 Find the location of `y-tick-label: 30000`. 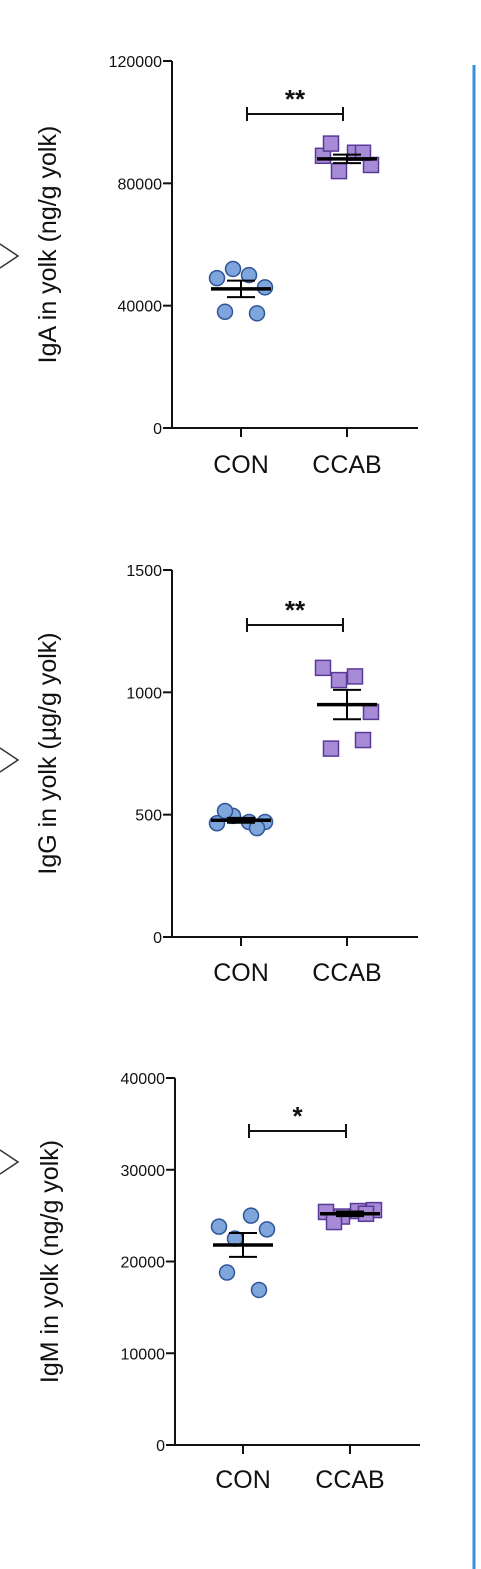

y-tick-label: 30000 is located at coordinates (143, 1171).